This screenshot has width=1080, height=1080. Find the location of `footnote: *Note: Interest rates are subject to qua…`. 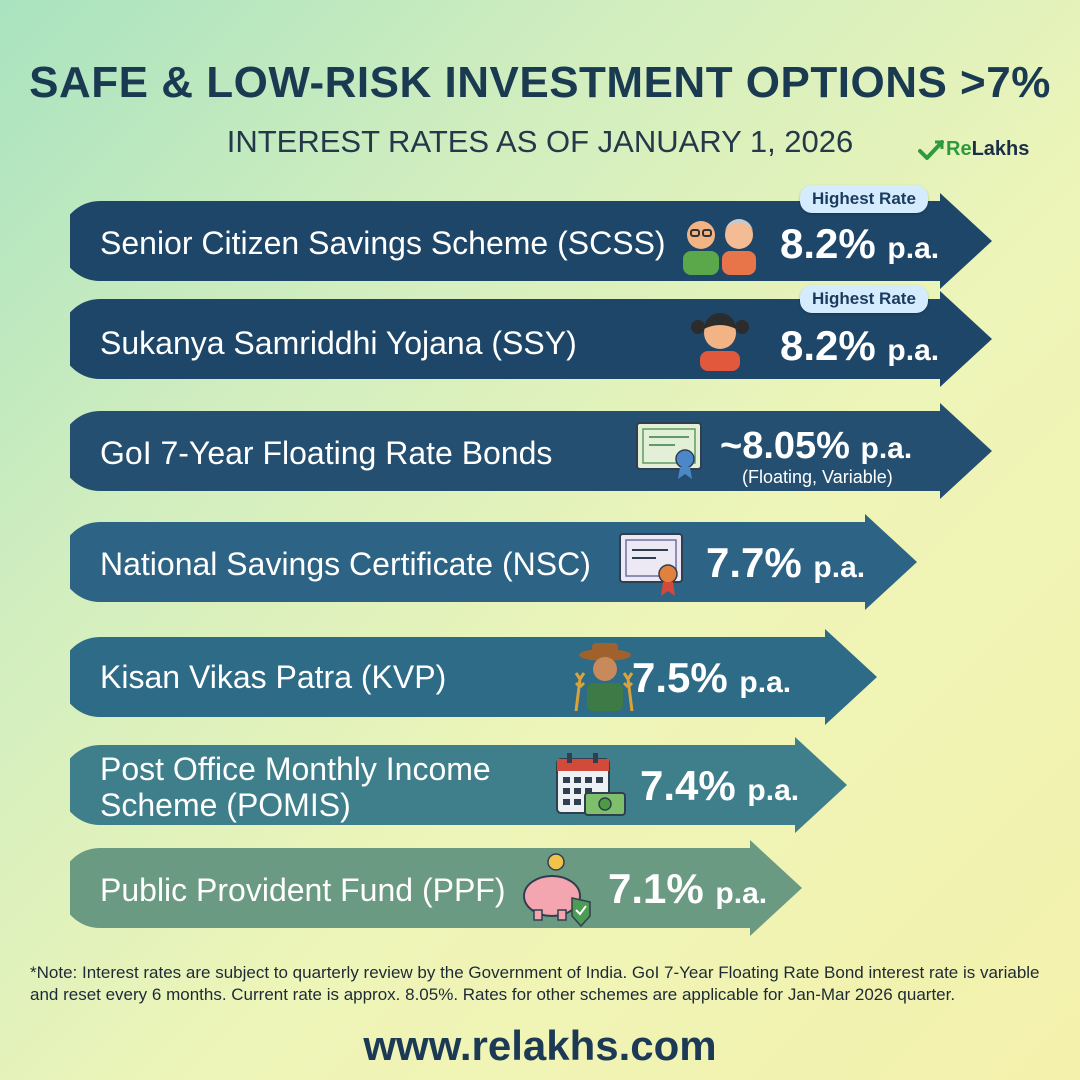

footnote: *Note: Interest rates are subject to qua… is located at coordinates (535, 983).